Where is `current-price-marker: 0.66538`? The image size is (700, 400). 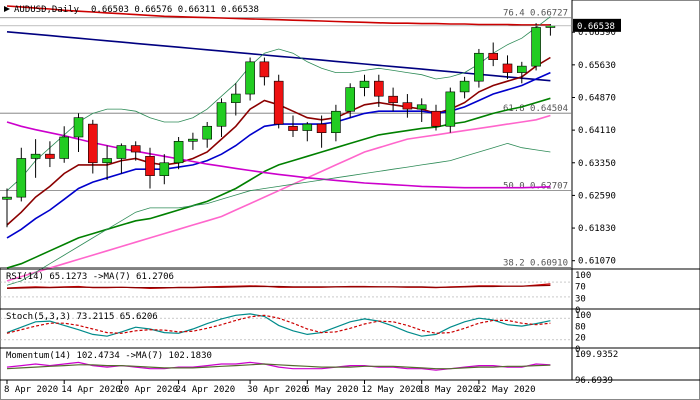 current-price-marker: 0.66538 is located at coordinates (310, 25).